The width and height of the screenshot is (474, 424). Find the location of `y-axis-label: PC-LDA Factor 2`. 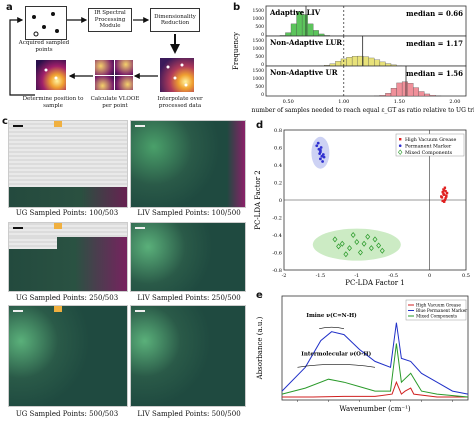

y-axis-label: PC-LDA Factor 2 is located at coordinates (258, 200).